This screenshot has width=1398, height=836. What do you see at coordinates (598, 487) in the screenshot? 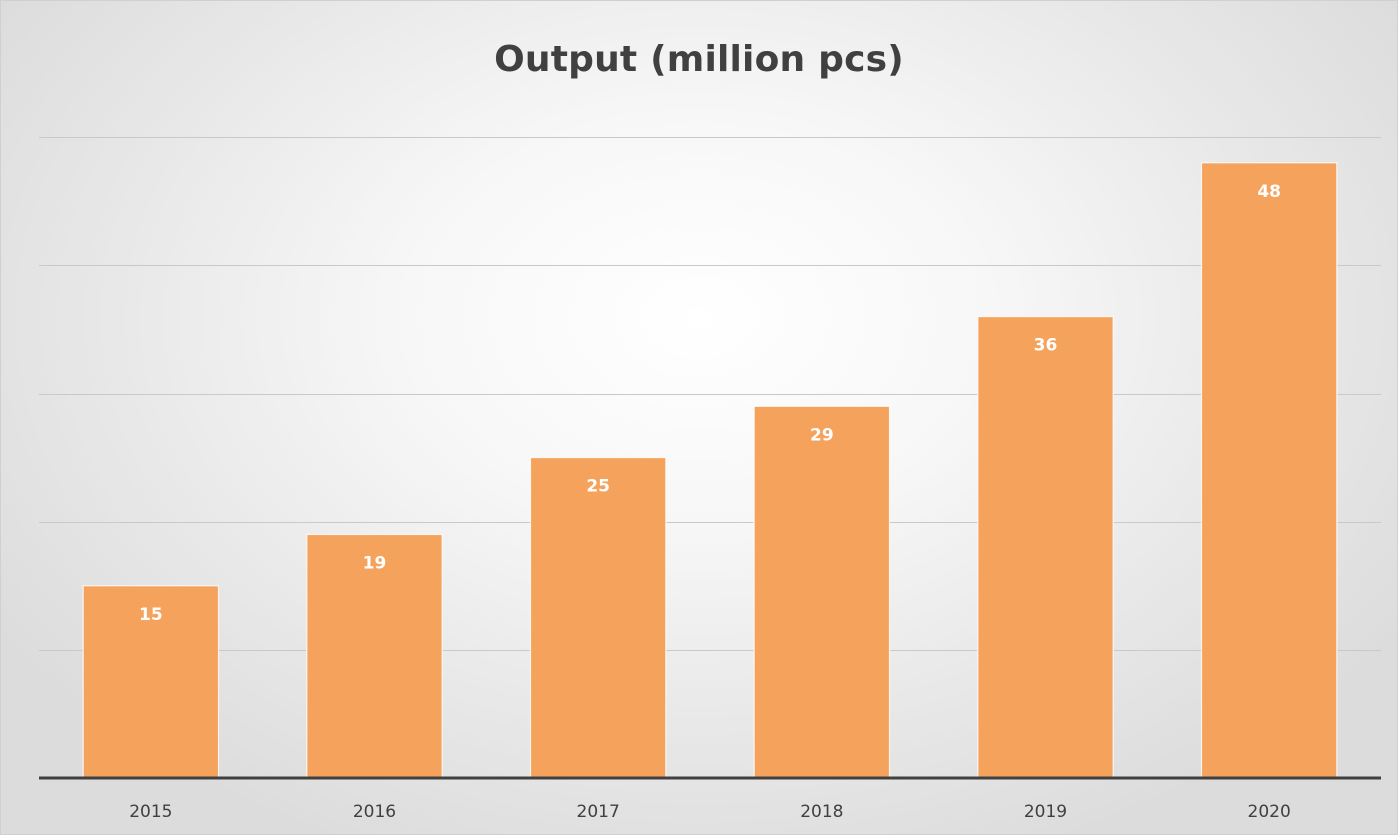
I see `data-label-2017: 25` at bounding box center [598, 487].